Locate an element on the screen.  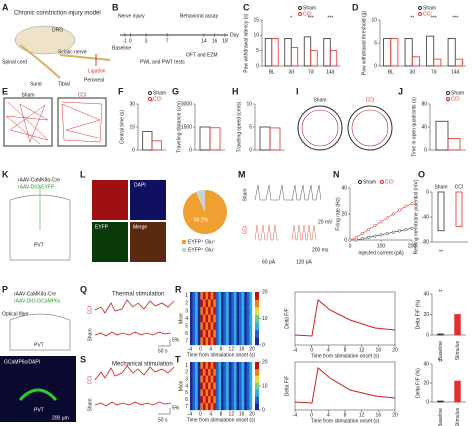
label: 40 is located at coordinates (426, 364).